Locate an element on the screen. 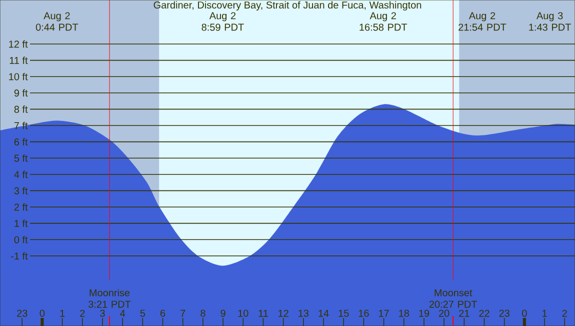 This screenshot has height=326, width=575. y-tick-label: 8 ft is located at coordinates (21, 109).